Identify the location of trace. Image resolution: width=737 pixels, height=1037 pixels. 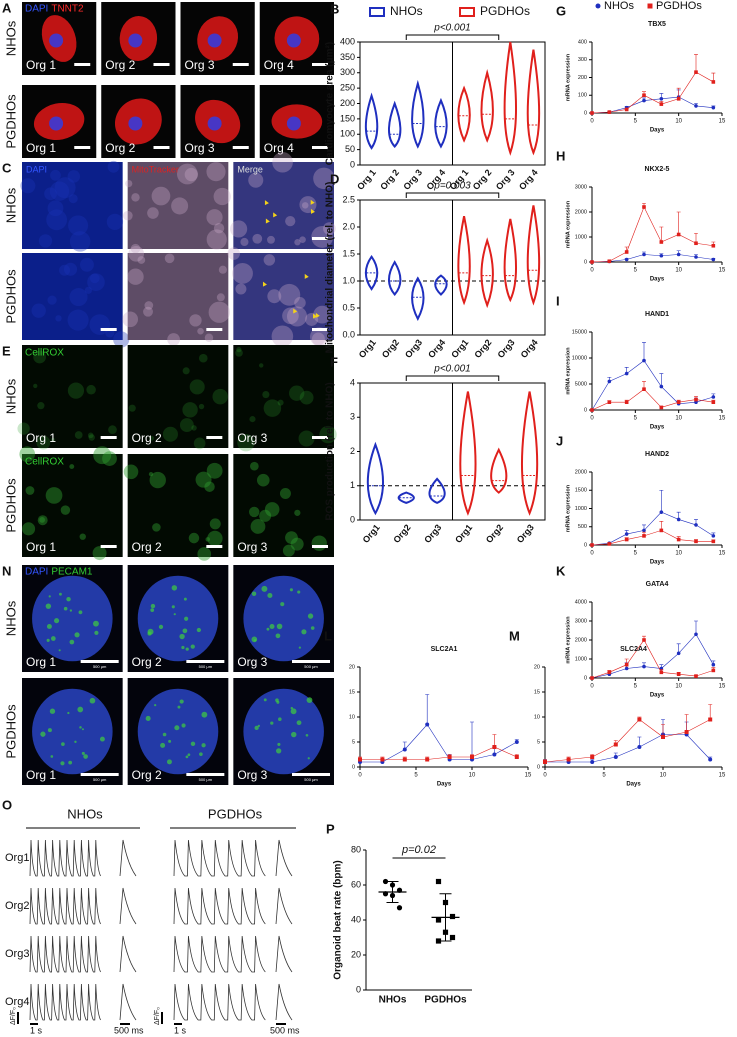
(65, 858).